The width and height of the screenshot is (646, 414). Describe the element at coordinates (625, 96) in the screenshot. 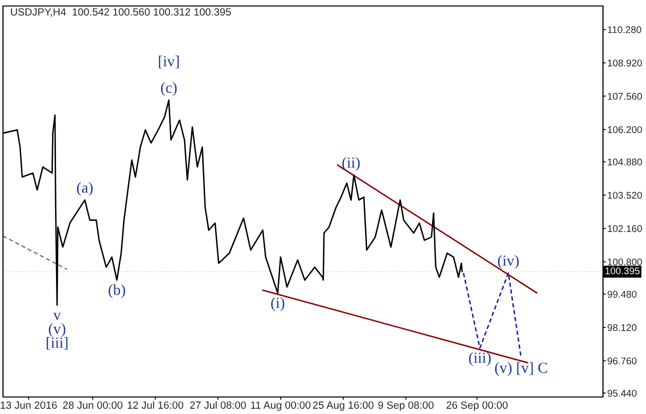

I see `y-tick-label: 107.560` at that location.